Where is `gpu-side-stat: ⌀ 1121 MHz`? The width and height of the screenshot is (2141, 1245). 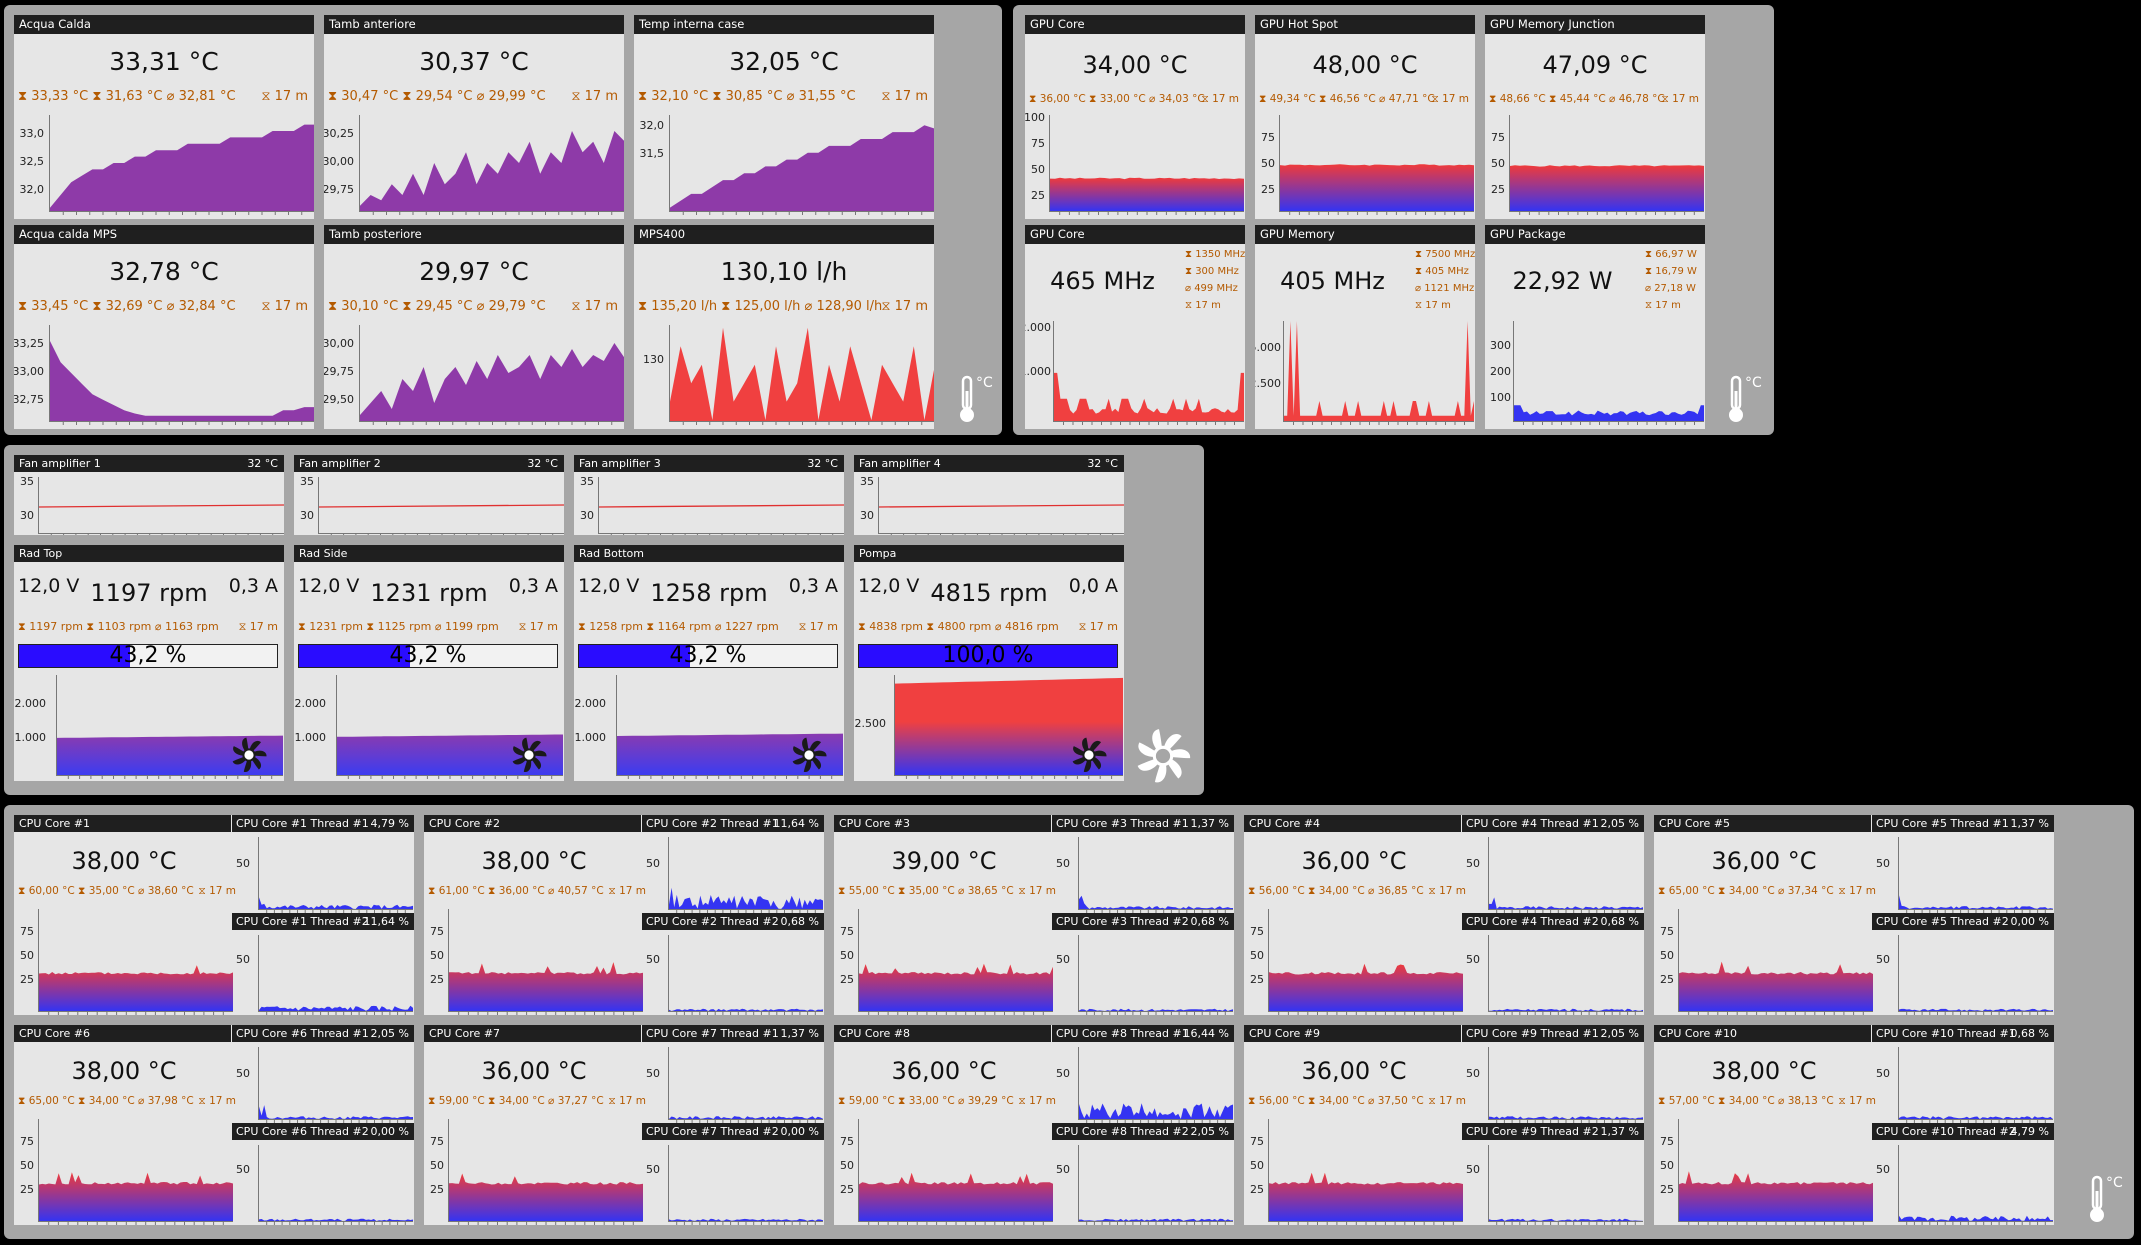
gpu-side-stat: ⌀ 1121 MHz is located at coordinates (1445, 288).